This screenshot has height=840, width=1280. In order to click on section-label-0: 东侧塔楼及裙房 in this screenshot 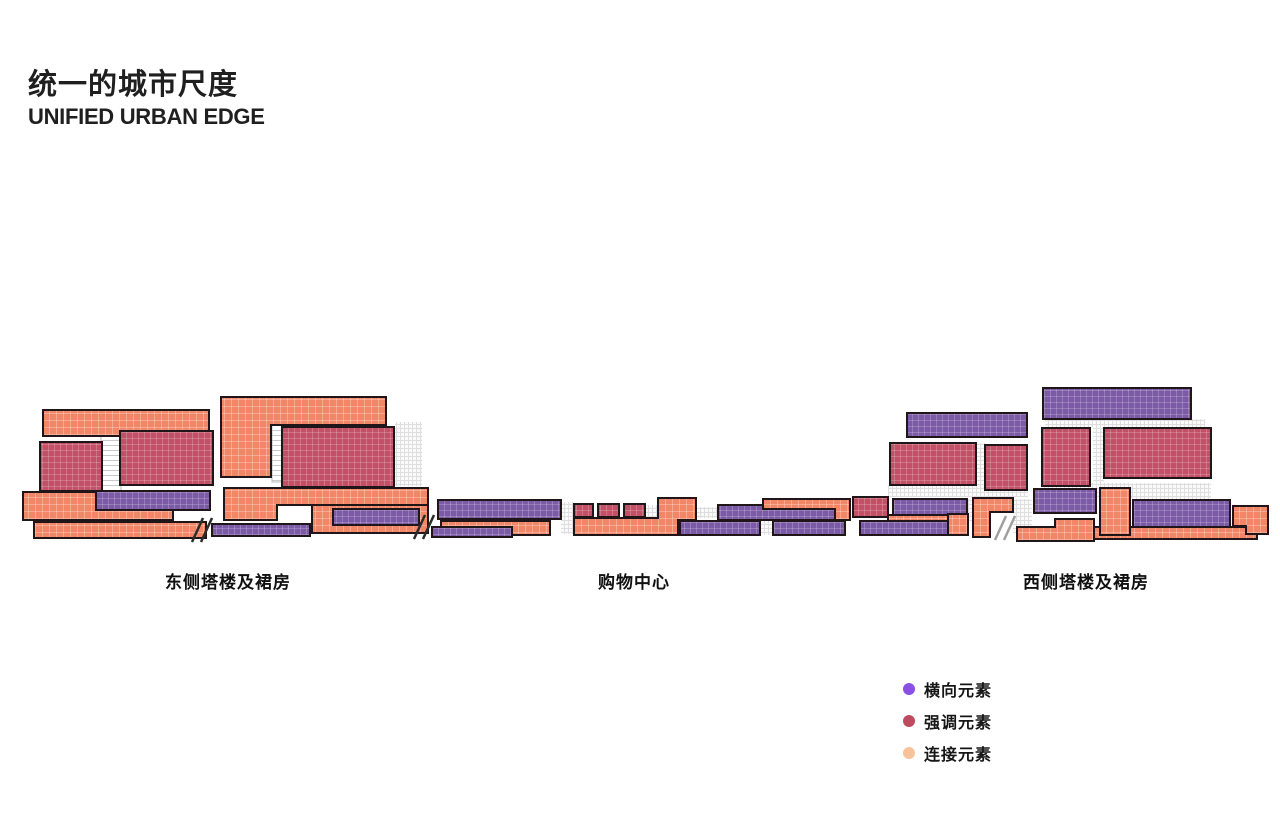, I will do `click(228, 582)`.